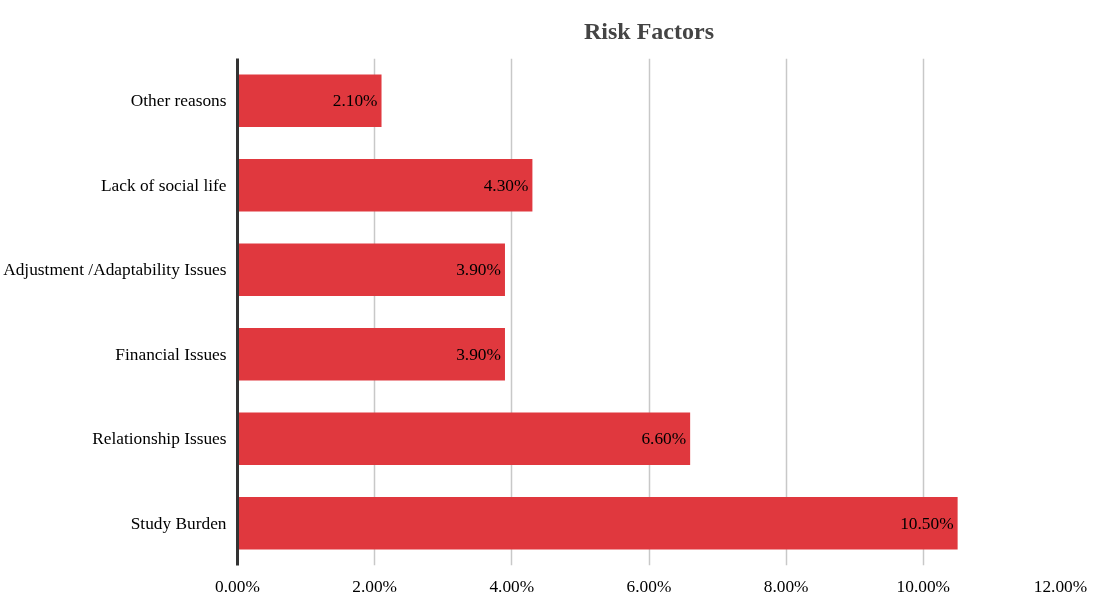 Image resolution: width=1109 pixels, height=606 pixels. What do you see at coordinates (1060, 586) in the screenshot?
I see `x-tick-label: 12.00%` at bounding box center [1060, 586].